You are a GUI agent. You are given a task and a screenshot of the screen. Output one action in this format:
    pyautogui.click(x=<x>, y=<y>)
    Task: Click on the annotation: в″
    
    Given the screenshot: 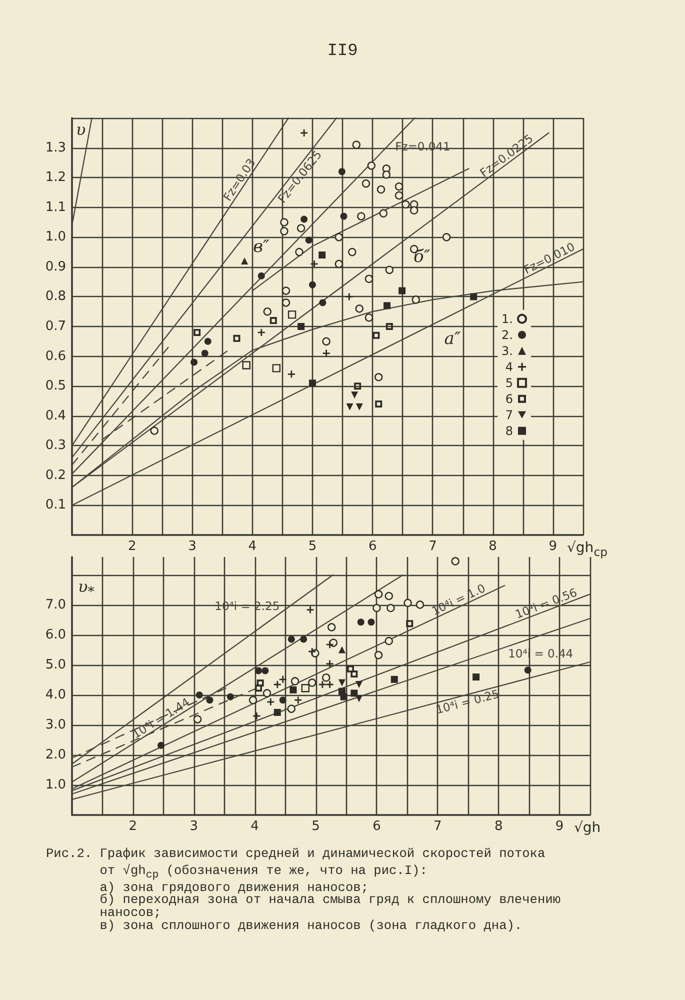 What is the action you would take?
    pyautogui.click(x=261, y=246)
    